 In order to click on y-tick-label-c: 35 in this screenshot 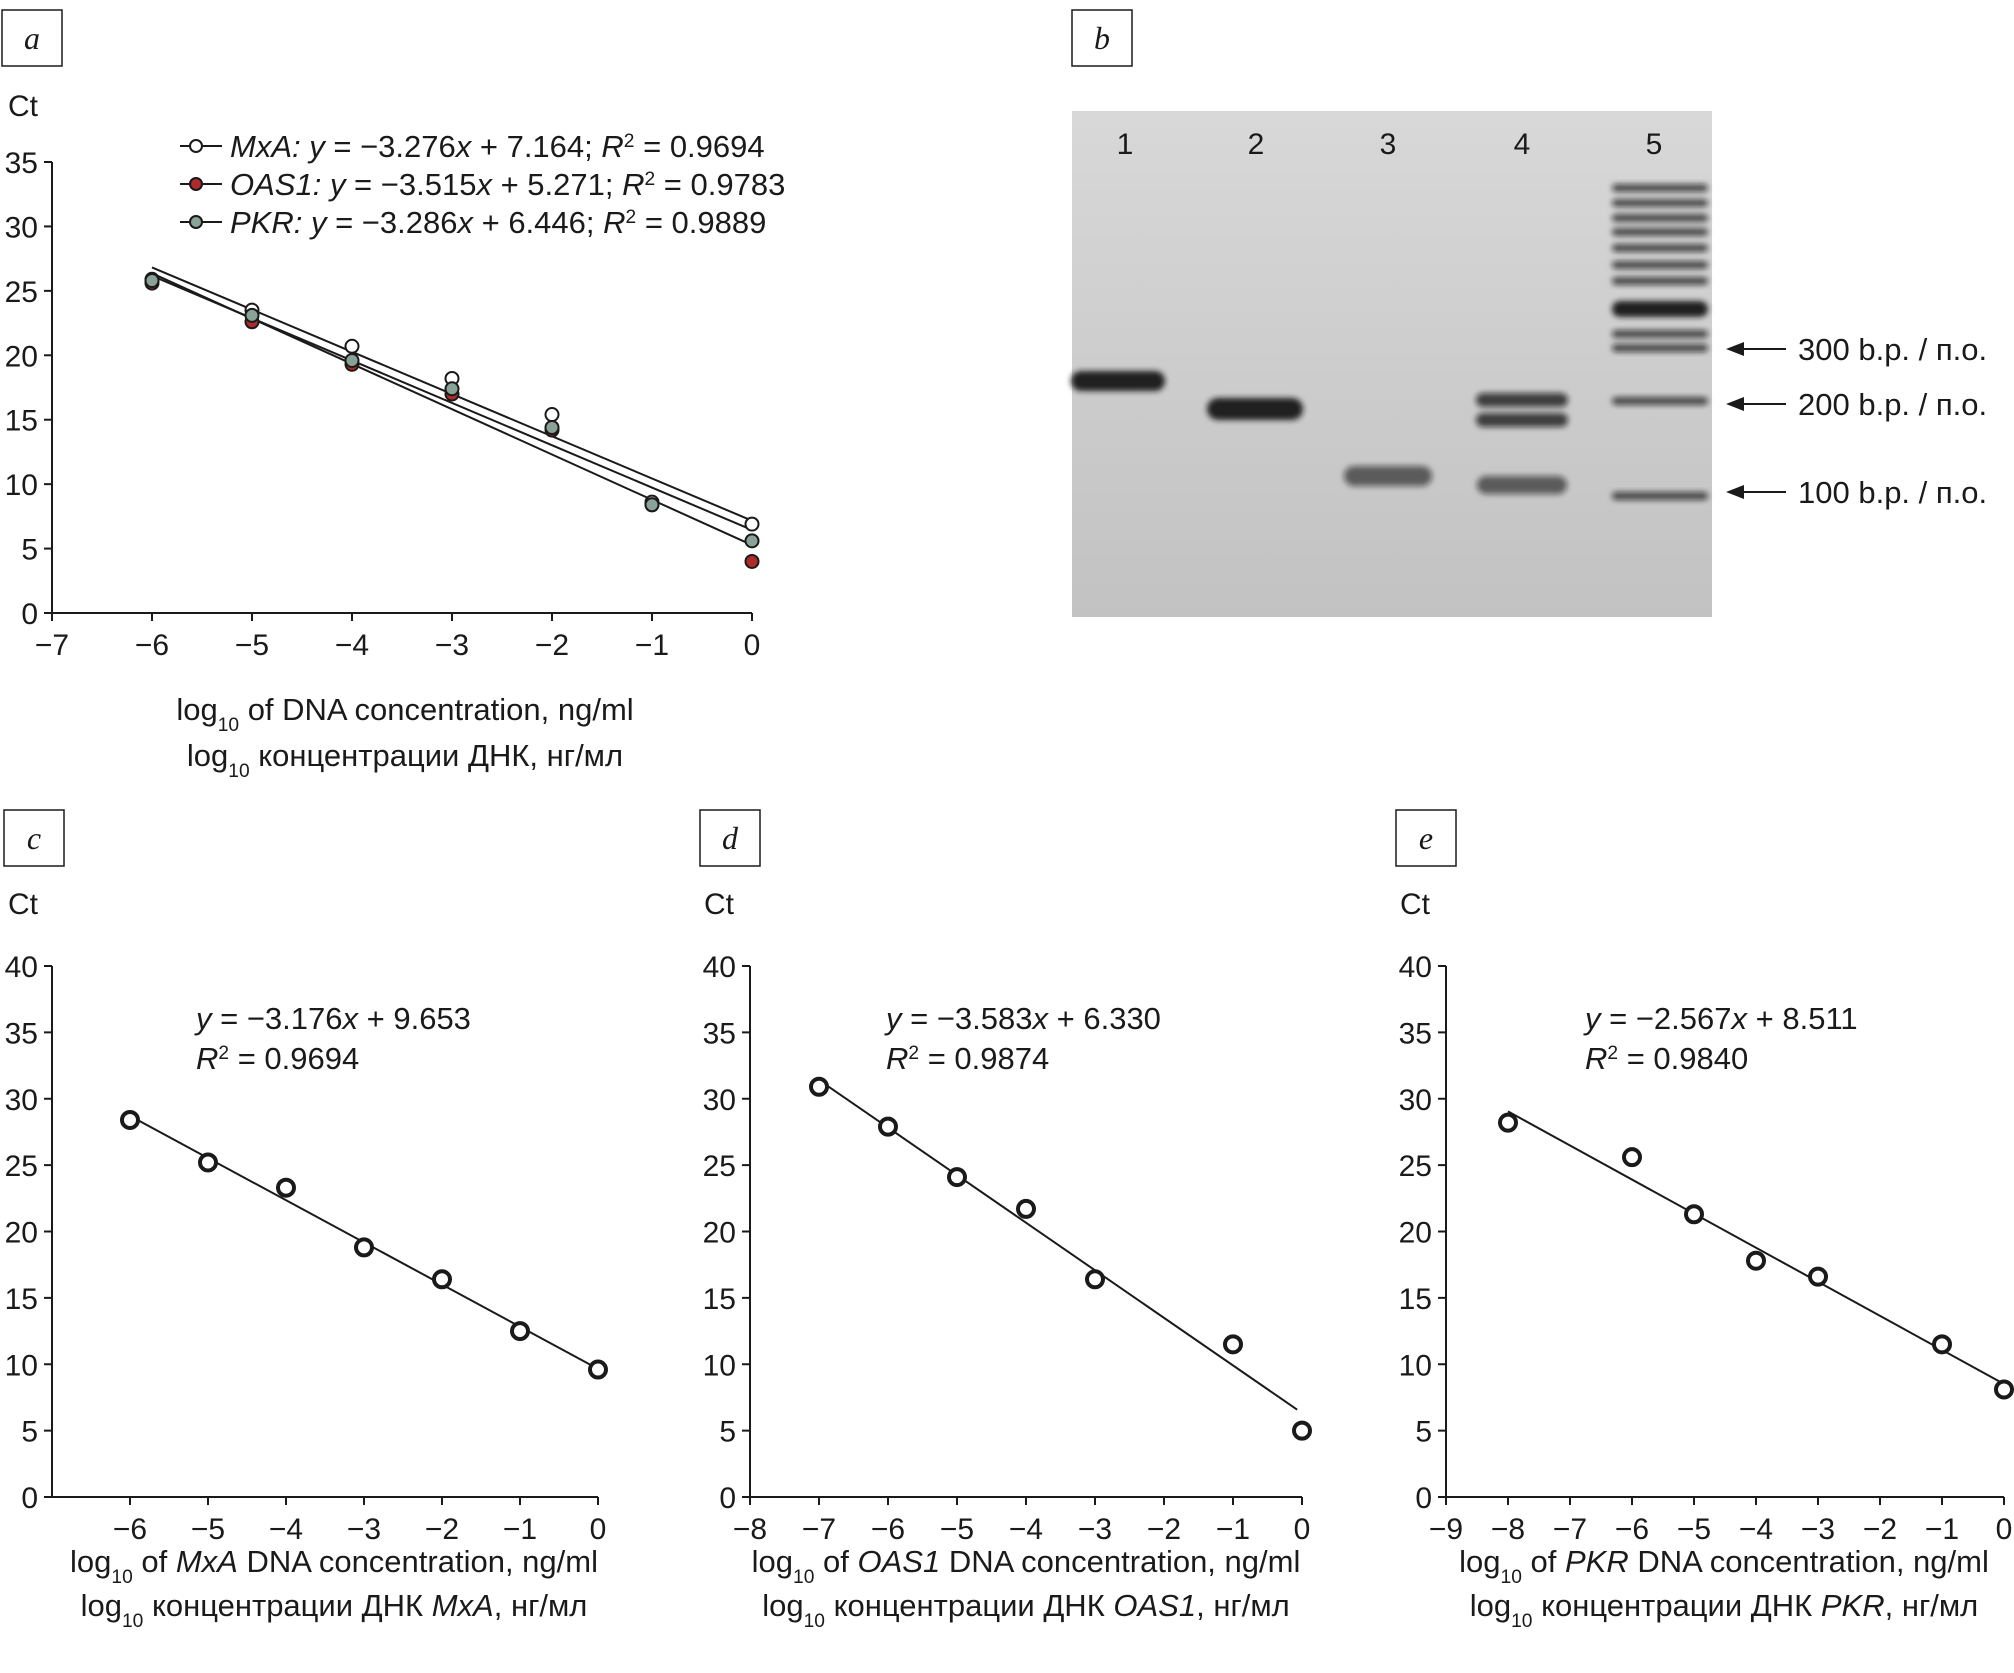, I will do `click(21, 1033)`.